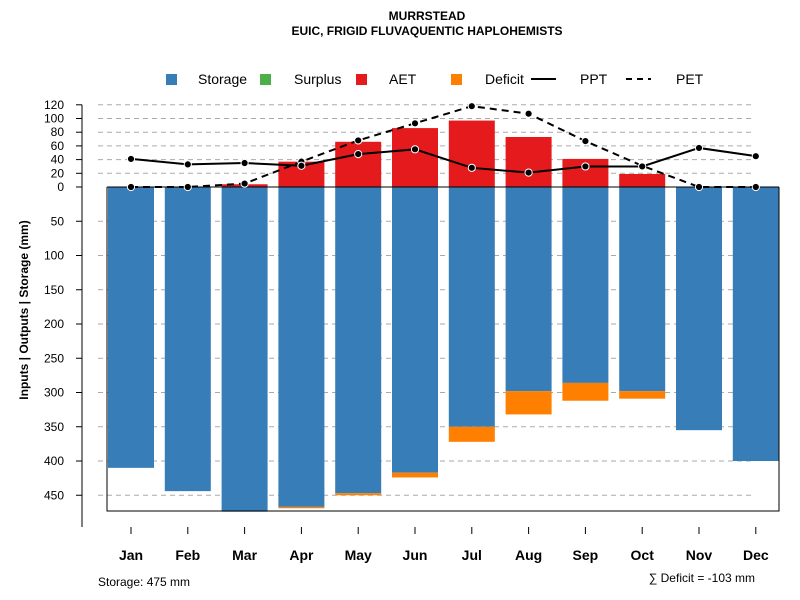 This screenshot has height=600, width=800. I want to click on legend-key-surplus, so click(265, 79).